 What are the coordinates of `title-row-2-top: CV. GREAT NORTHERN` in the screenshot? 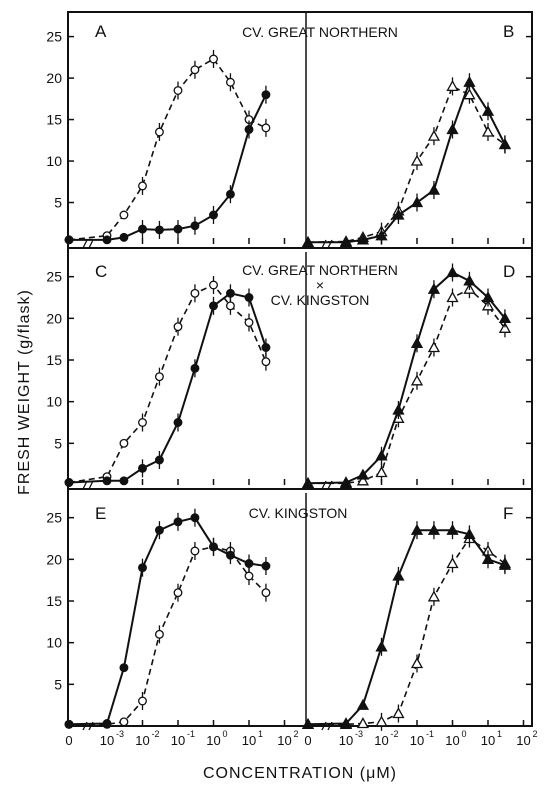 It's located at (320, 270).